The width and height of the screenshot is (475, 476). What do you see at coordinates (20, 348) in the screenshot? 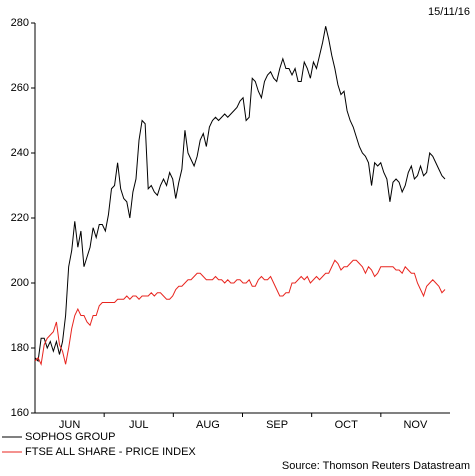
I see `y-tick-label: 180` at bounding box center [20, 348].